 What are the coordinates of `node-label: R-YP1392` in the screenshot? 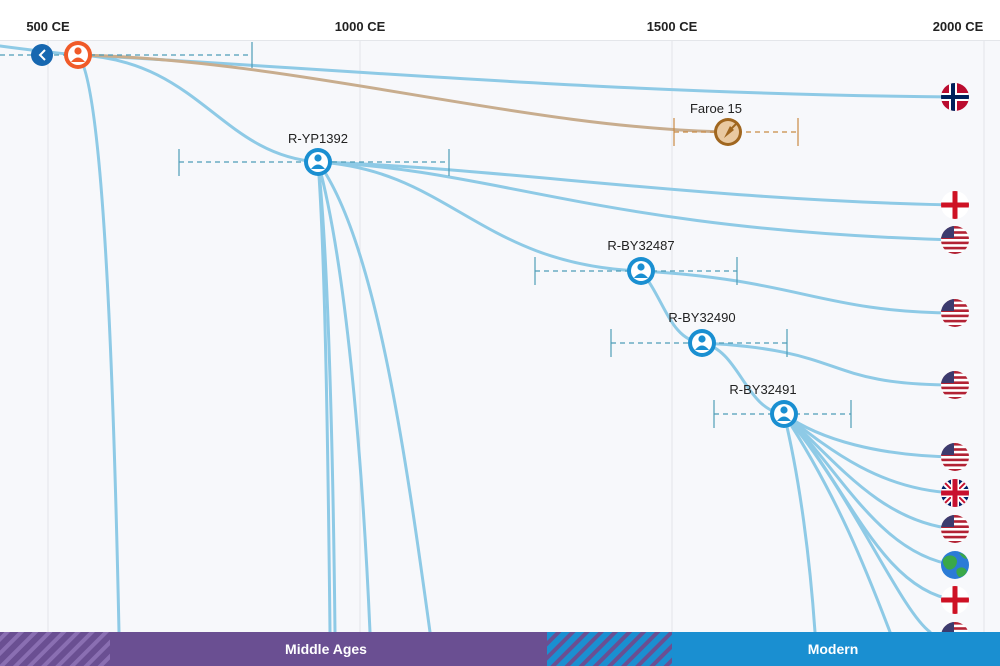 It's located at (318, 138).